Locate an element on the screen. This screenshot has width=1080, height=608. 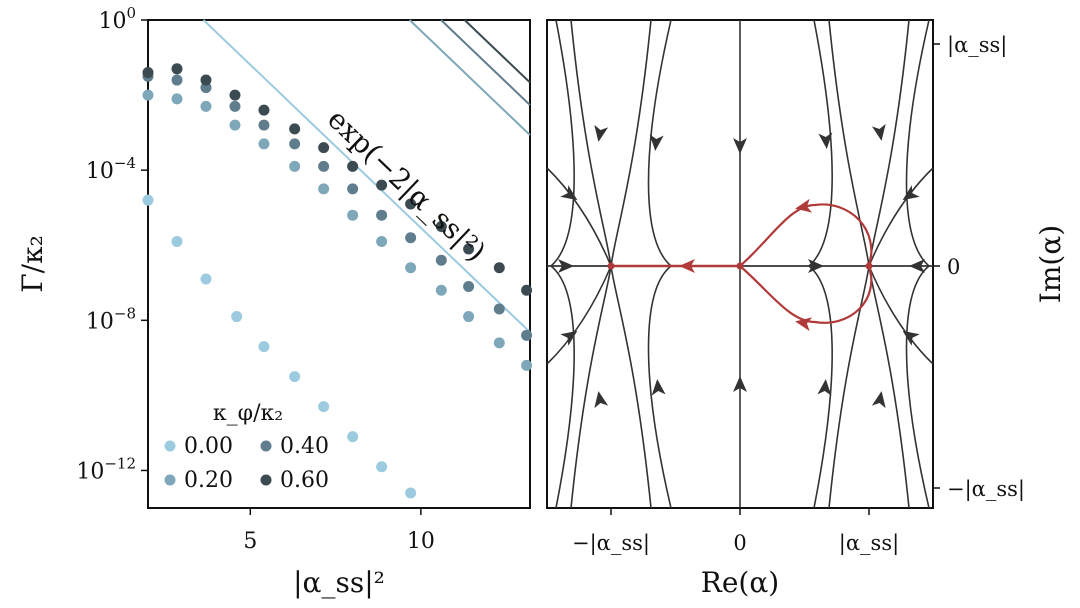
legend-label: 0.20 is located at coordinates (208, 480).